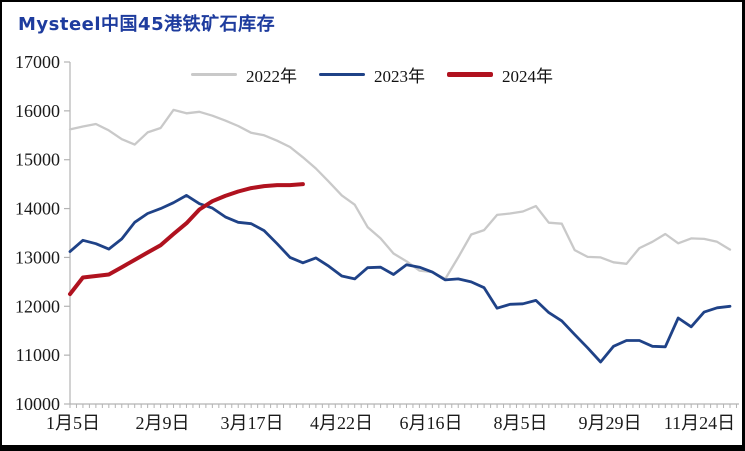 The height and width of the screenshot is (451, 745). What do you see at coordinates (342, 74) in the screenshot?
I see `legend-swatch-2023` at bounding box center [342, 74].